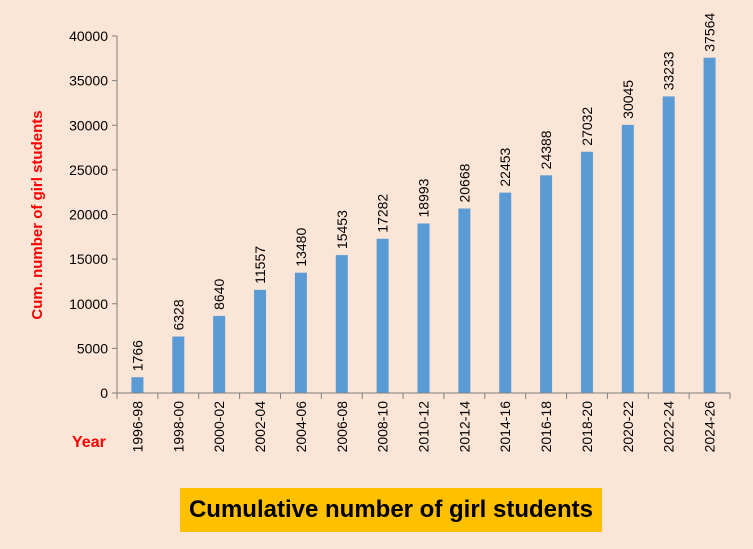 Image resolution: width=753 pixels, height=549 pixels. Describe the element at coordinates (88, 125) in the screenshot. I see `y-tick-label: 30000` at that location.